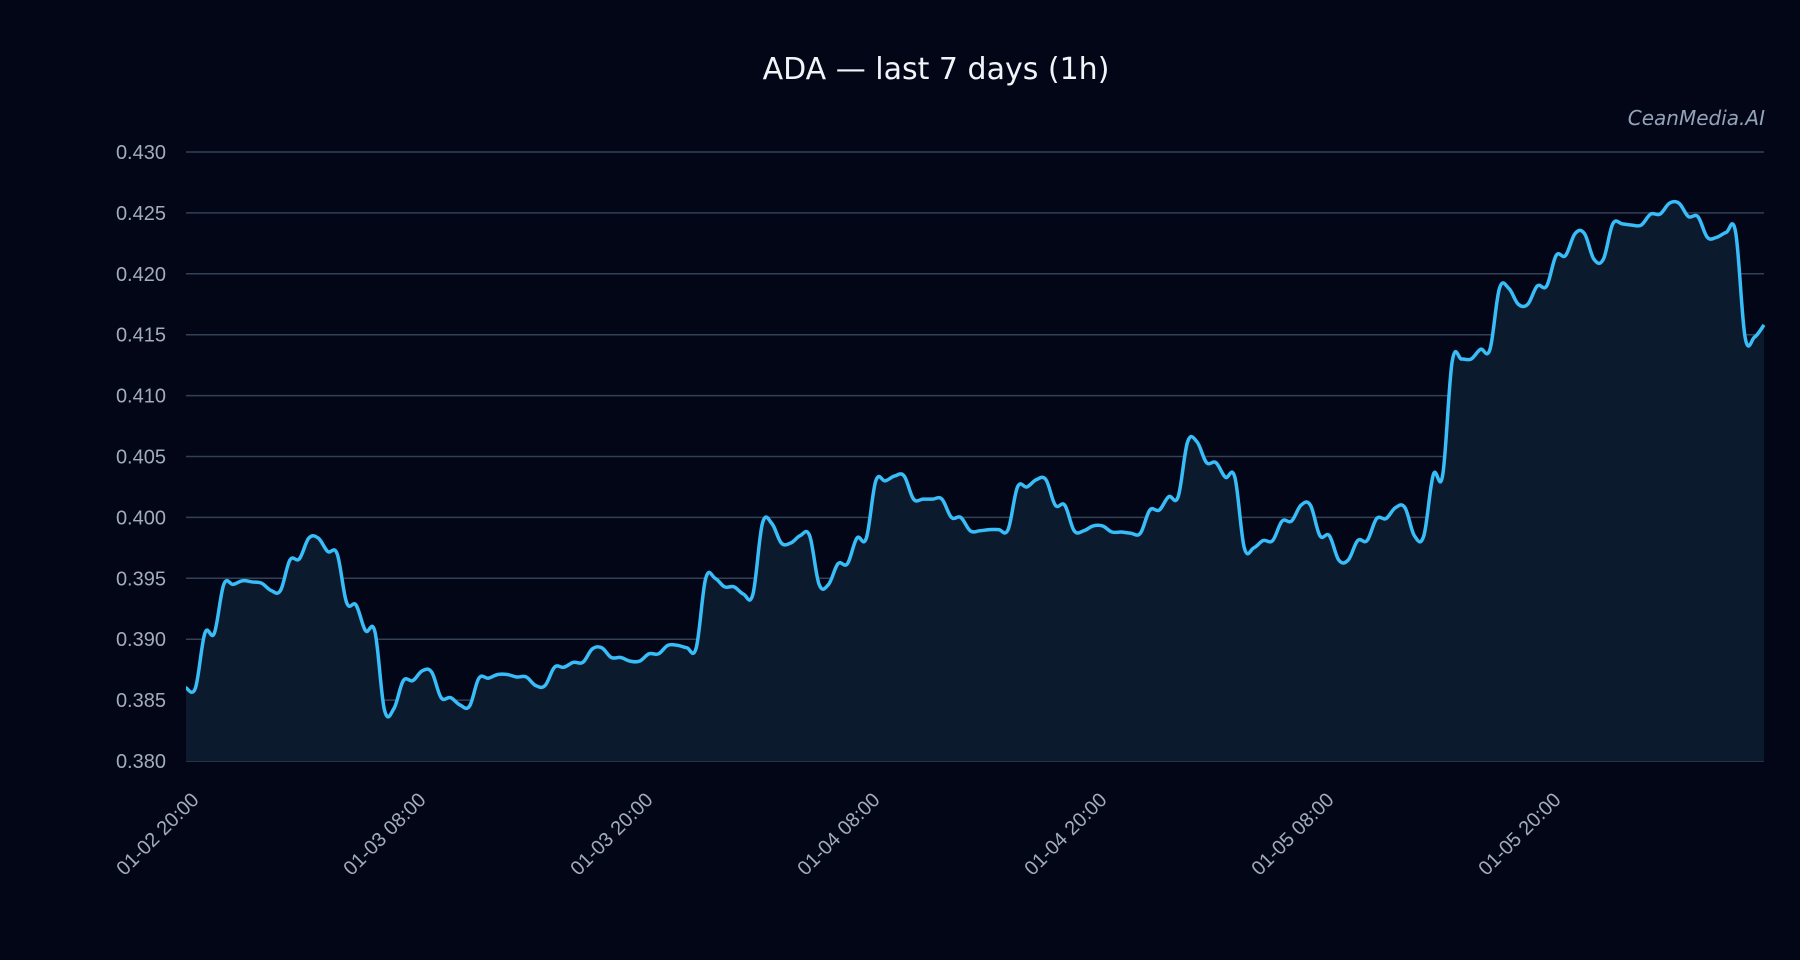 The width and height of the screenshot is (1800, 960). Describe the element at coordinates (936, 69) in the screenshot. I see `chart-title: ADA — last 7 days (1h)` at that location.